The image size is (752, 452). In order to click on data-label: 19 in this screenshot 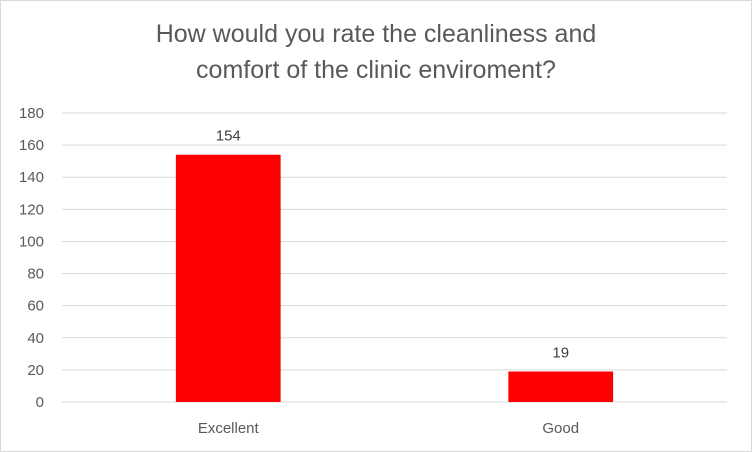, I will do `click(560, 352)`.